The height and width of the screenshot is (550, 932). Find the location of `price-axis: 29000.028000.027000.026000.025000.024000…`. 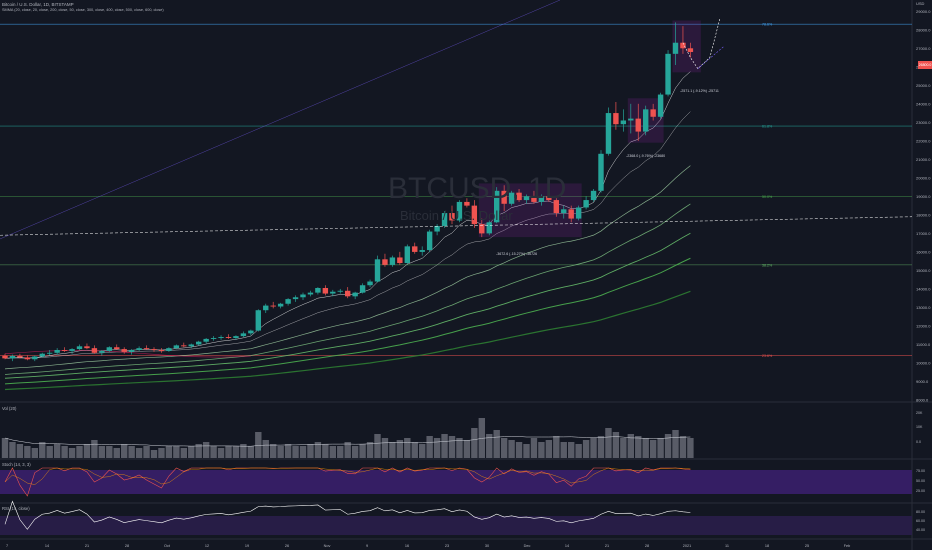

price-axis: 29000.028000.027000.026000.025000.024000… is located at coordinates (923, 266).